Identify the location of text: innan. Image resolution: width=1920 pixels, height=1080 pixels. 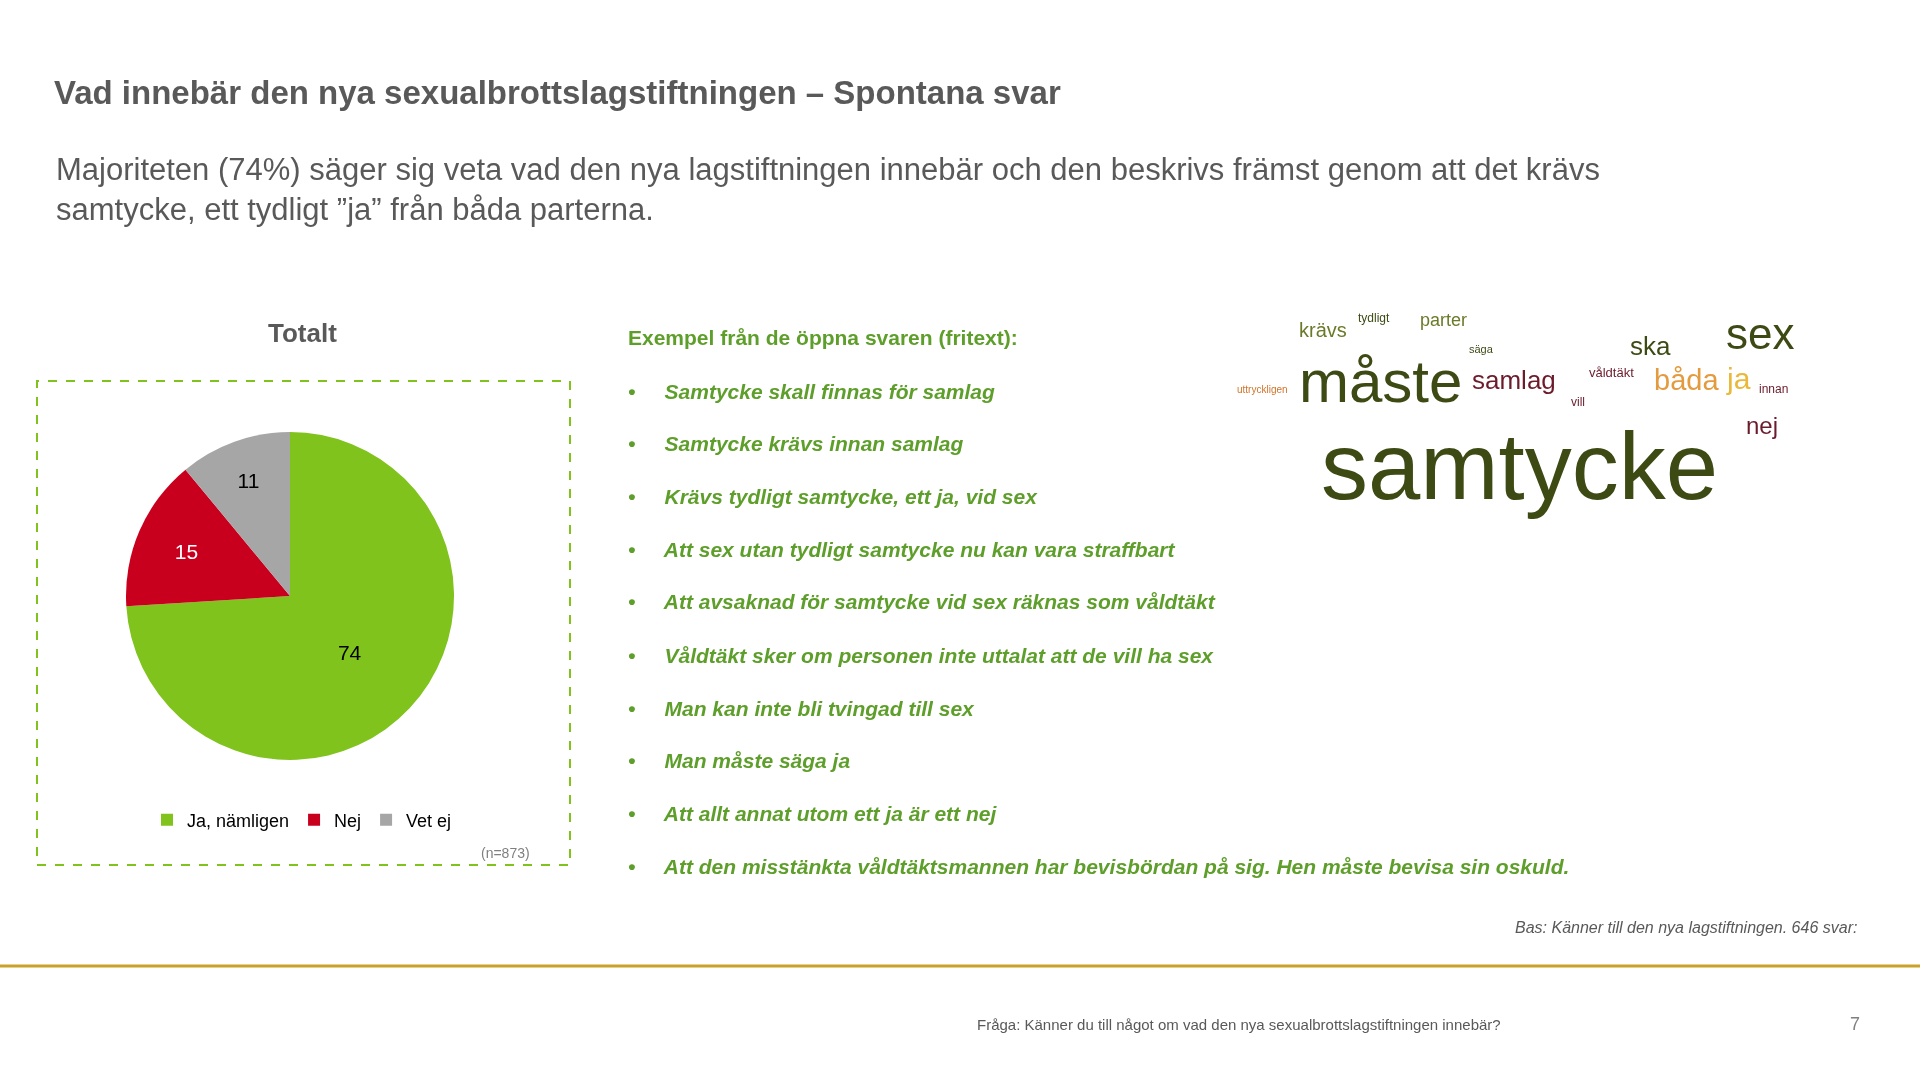
(1774, 389).